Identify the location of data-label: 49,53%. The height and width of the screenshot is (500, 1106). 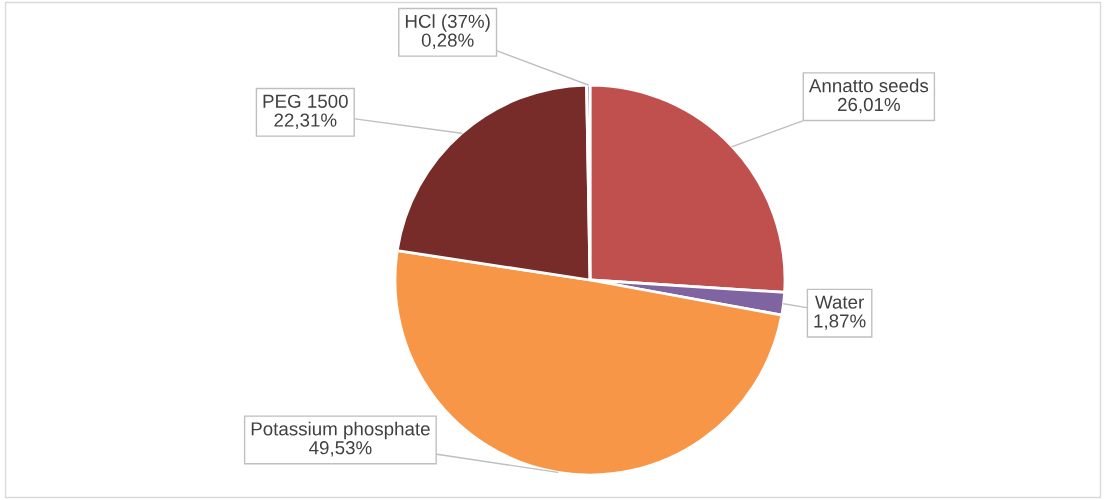
(340, 449).